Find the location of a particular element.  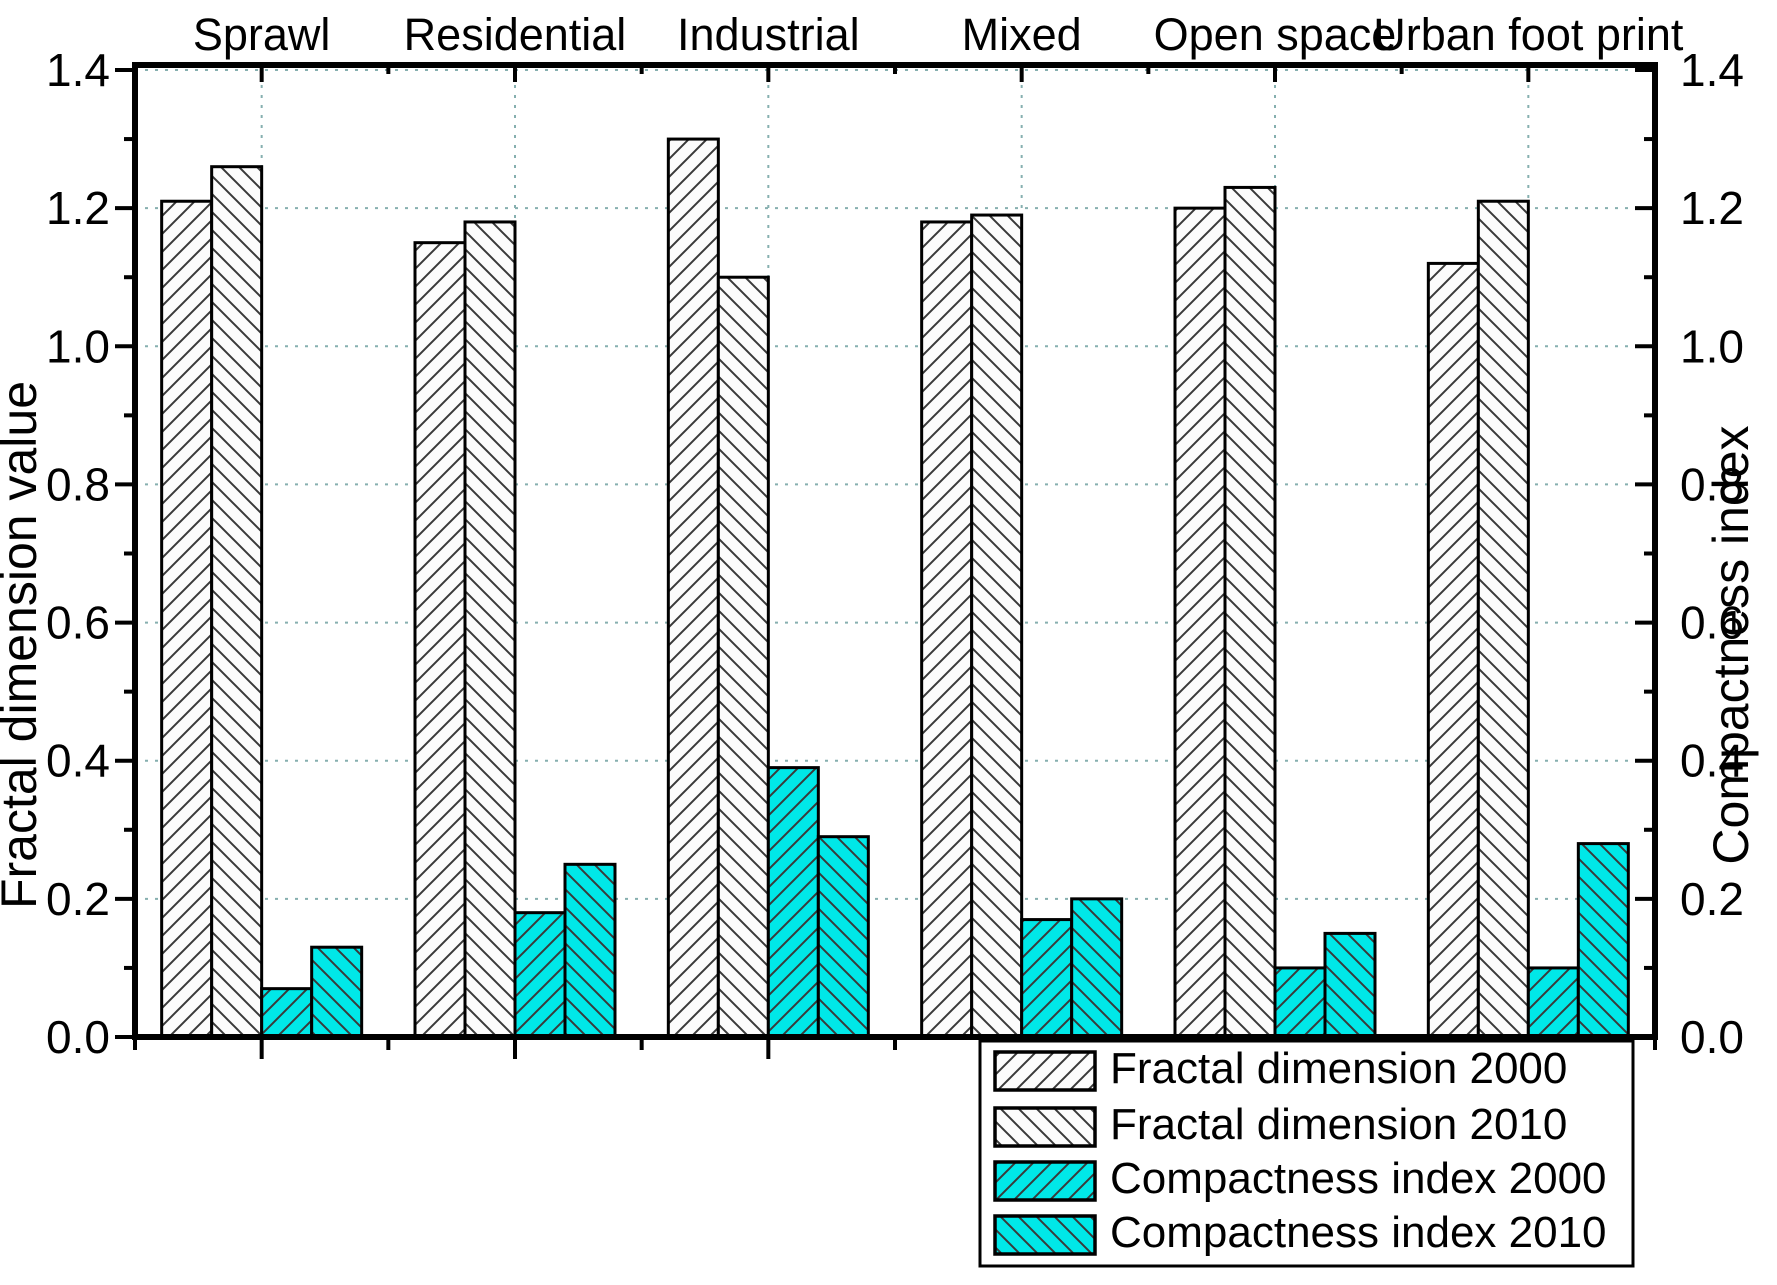

legend-item-compactness-index-2000: Compactness index 2000 is located at coordinates (1300, 1178).